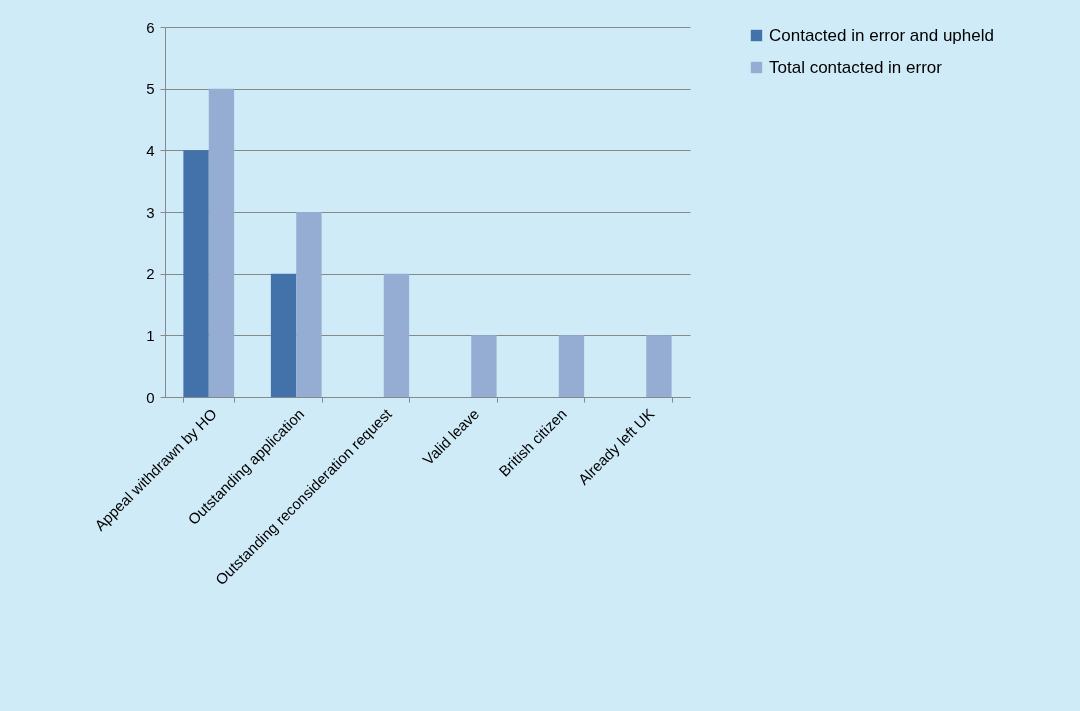 This screenshot has height=711, width=1080. I want to click on y-tick-label: 2, so click(150, 274).